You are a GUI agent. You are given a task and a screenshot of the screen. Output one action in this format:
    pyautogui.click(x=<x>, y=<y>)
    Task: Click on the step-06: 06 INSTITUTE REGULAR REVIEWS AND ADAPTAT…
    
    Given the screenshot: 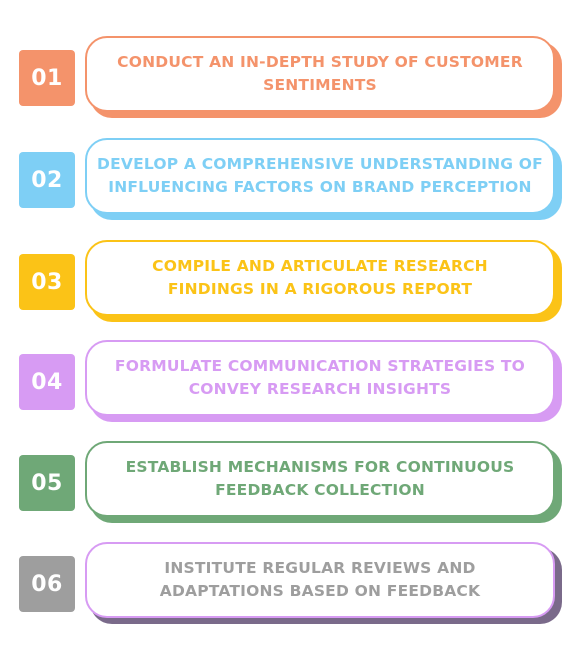 What is the action you would take?
    pyautogui.click(x=291, y=588)
    